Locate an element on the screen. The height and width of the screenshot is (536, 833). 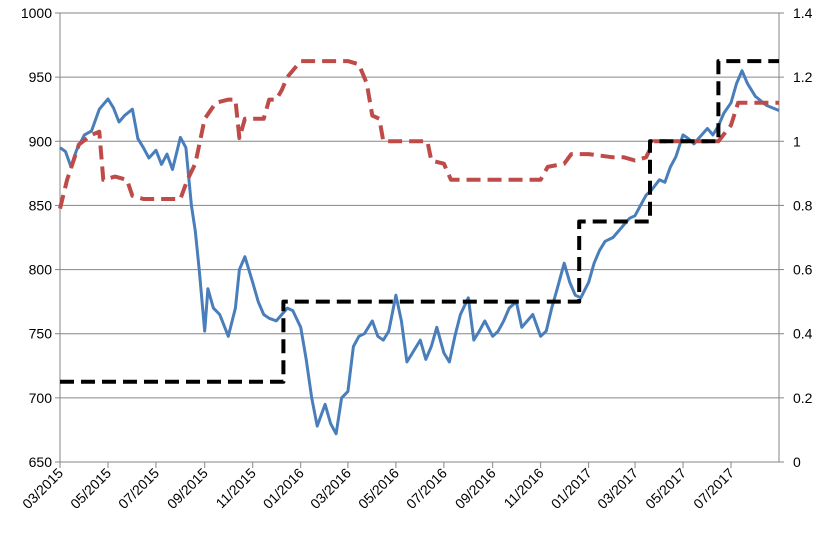
left-tick-label-900: 900 is located at coordinates (41, 141).